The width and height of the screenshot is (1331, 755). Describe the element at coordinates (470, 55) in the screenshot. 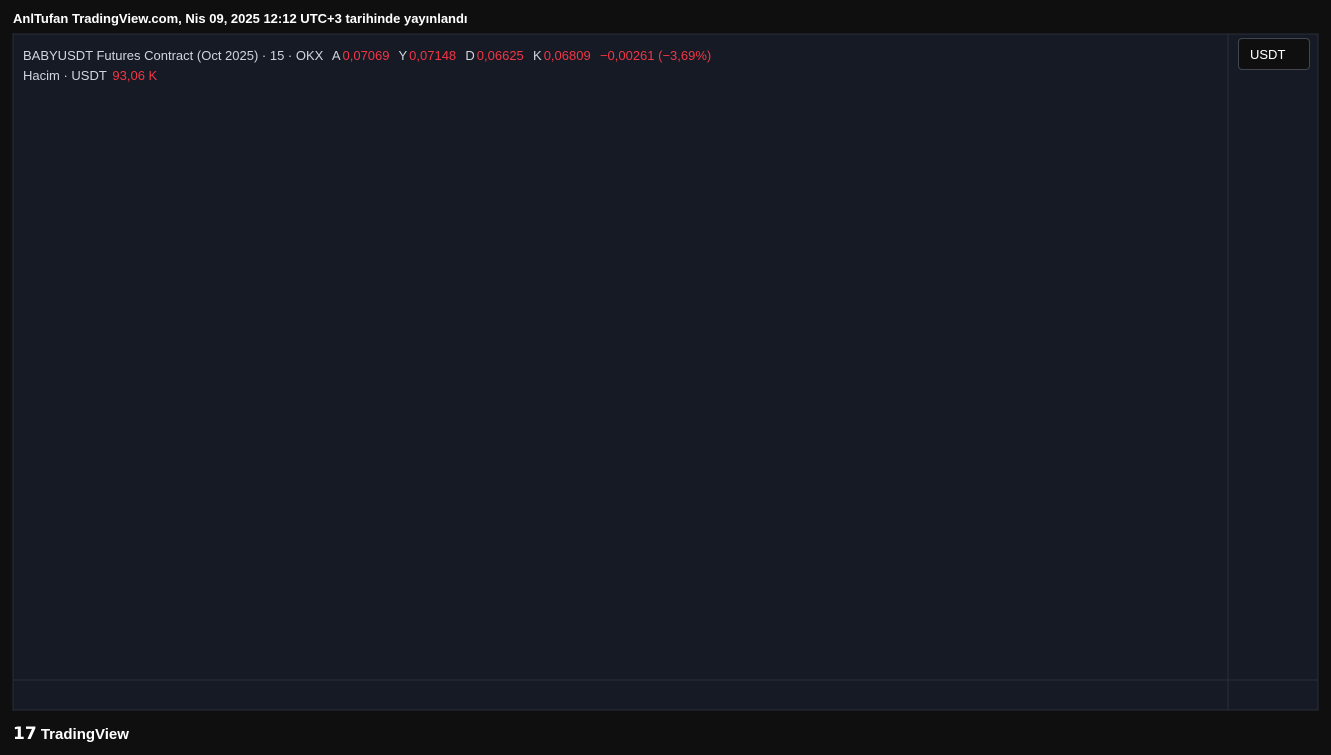

I see `key: D` at that location.